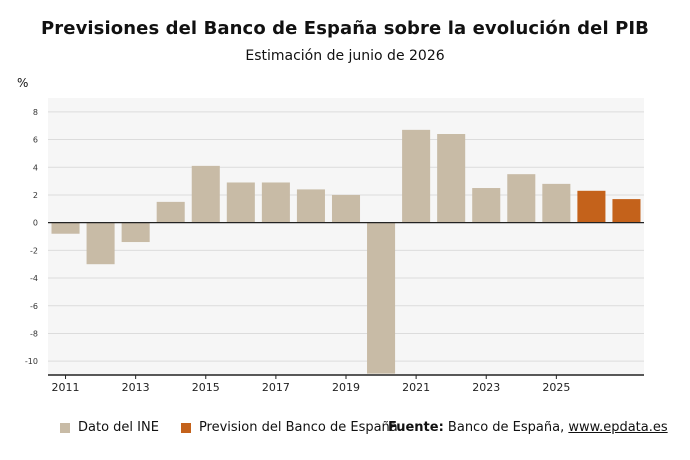 This screenshot has width=690, height=460. I want to click on x-tick-label: 2011, so click(66, 387).